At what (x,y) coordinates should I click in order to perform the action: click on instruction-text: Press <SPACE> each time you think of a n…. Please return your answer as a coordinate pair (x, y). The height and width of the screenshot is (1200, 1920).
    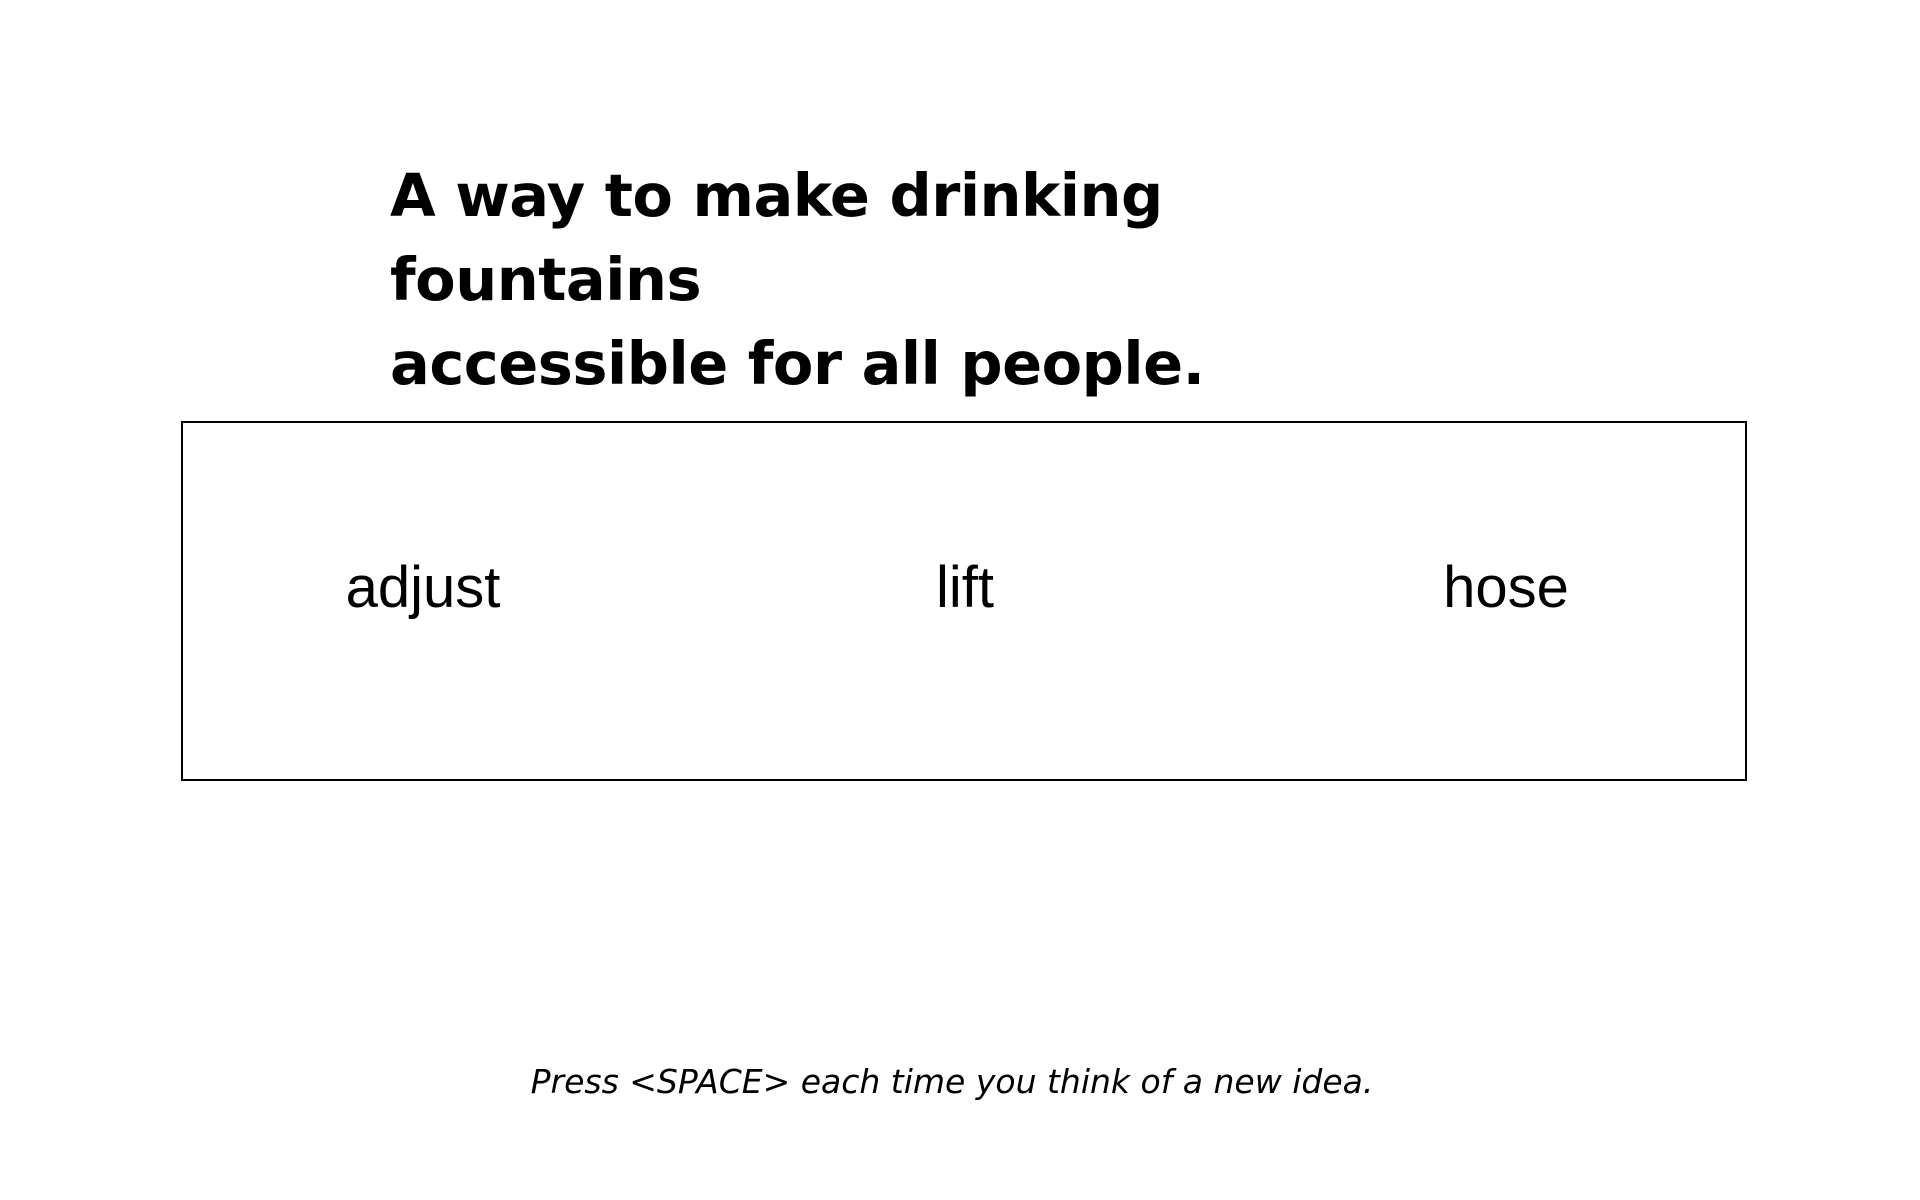
    Looking at the image, I should click on (952, 1081).